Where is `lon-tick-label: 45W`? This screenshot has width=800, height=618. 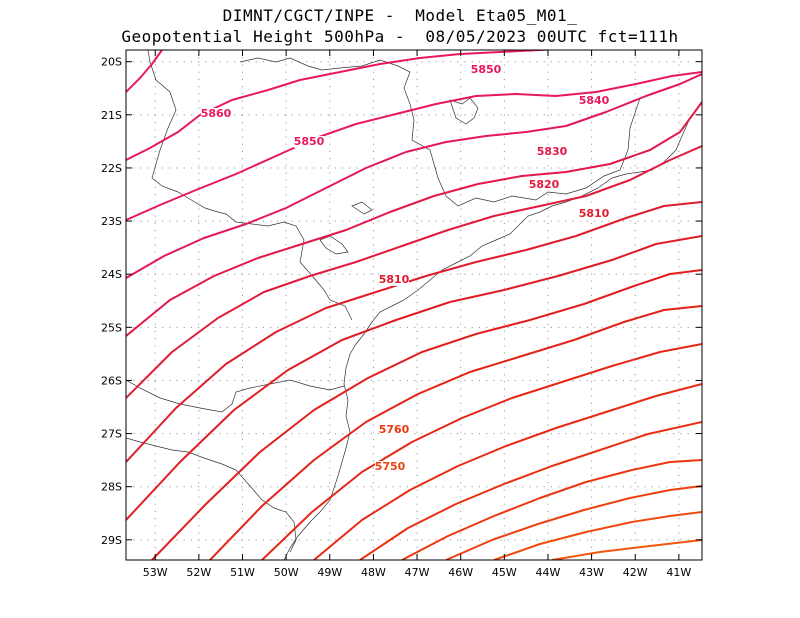 lon-tick-label: 45W is located at coordinates (504, 572).